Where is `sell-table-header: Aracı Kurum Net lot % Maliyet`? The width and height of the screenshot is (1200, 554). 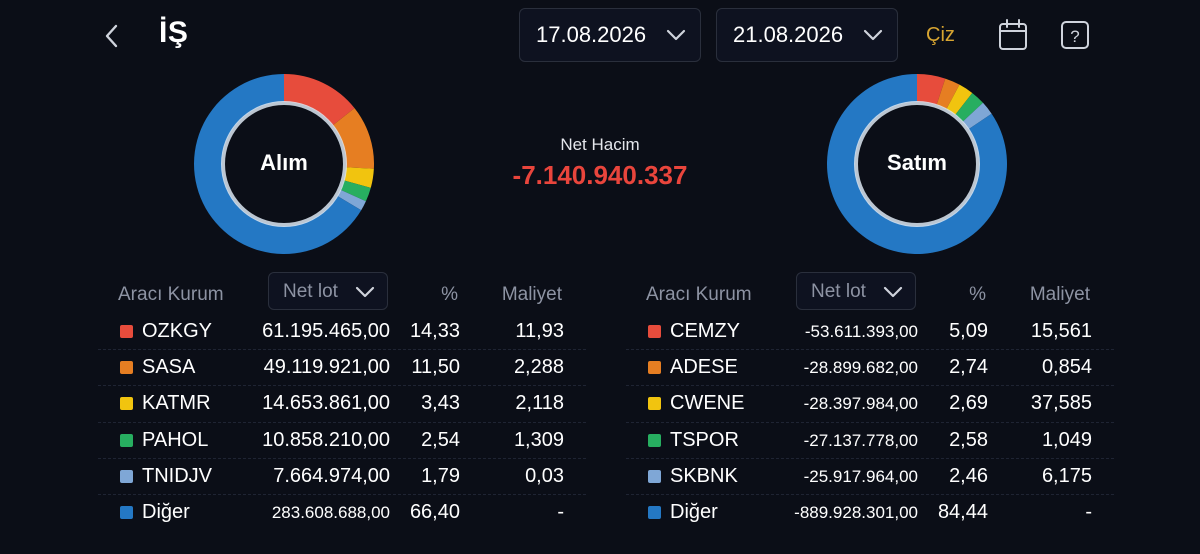
sell-table-header: Aracı Kurum Net lot % Maliyet is located at coordinates (870, 293).